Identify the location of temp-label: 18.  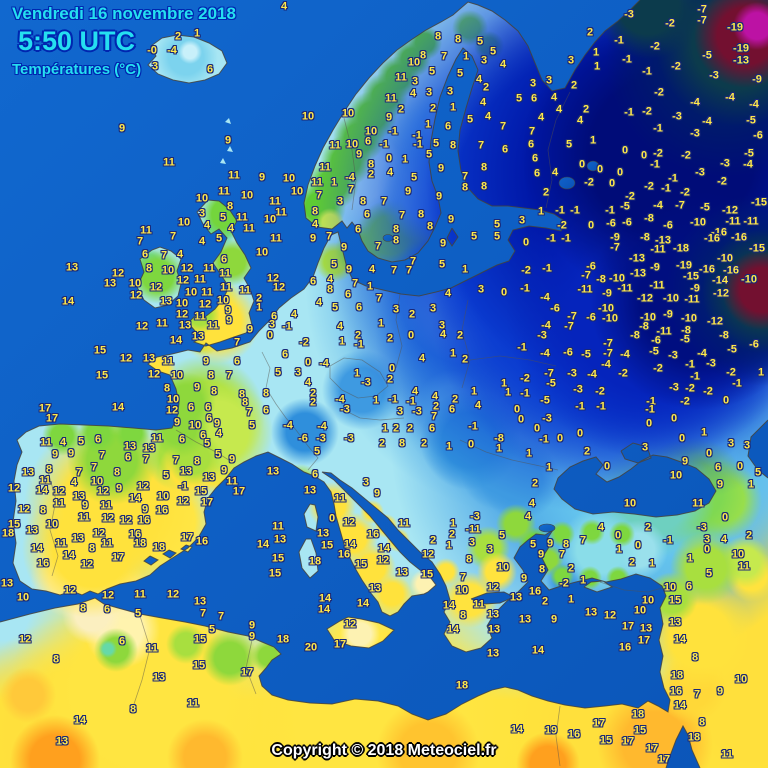
(315, 561).